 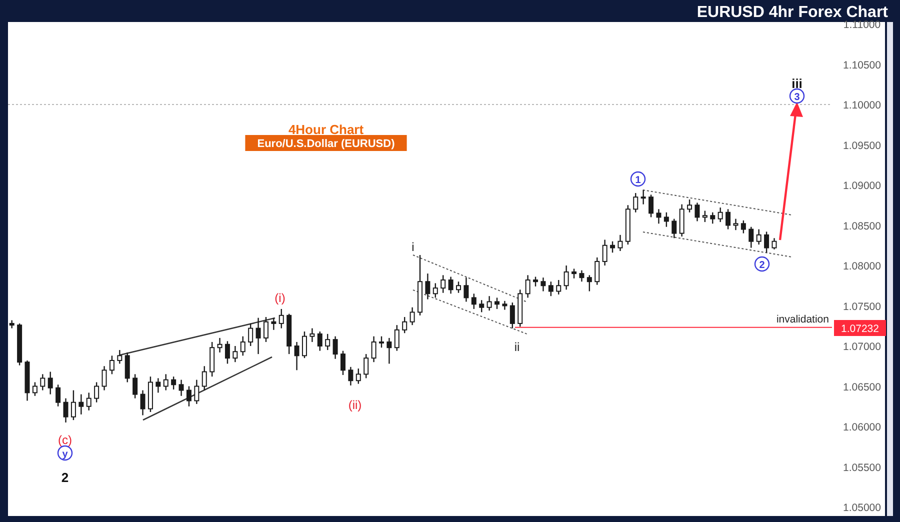 What do you see at coordinates (862, 65) in the screenshot?
I see `y-tick-label: 1.10500` at bounding box center [862, 65].